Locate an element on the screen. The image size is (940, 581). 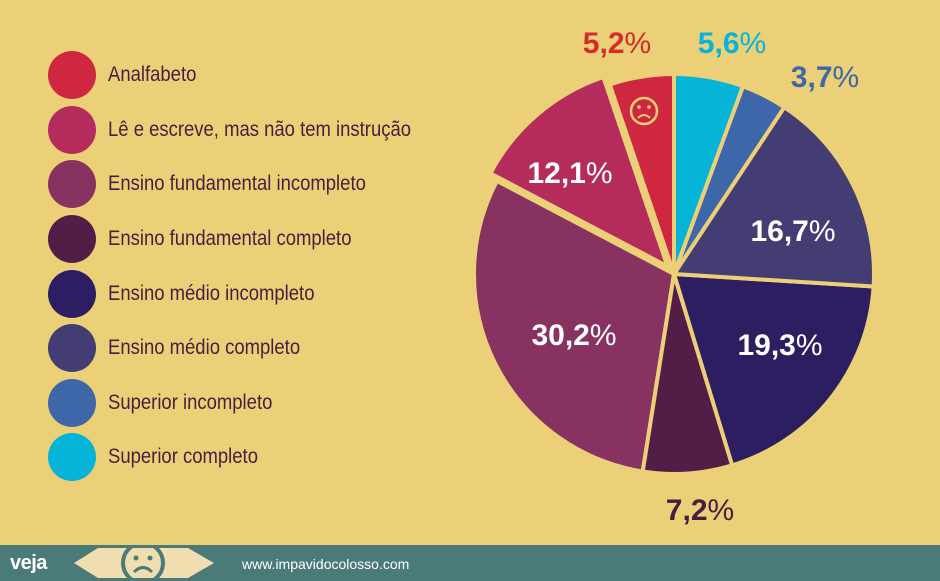
legend-label: Ensino médio completo is located at coordinates (204, 348).